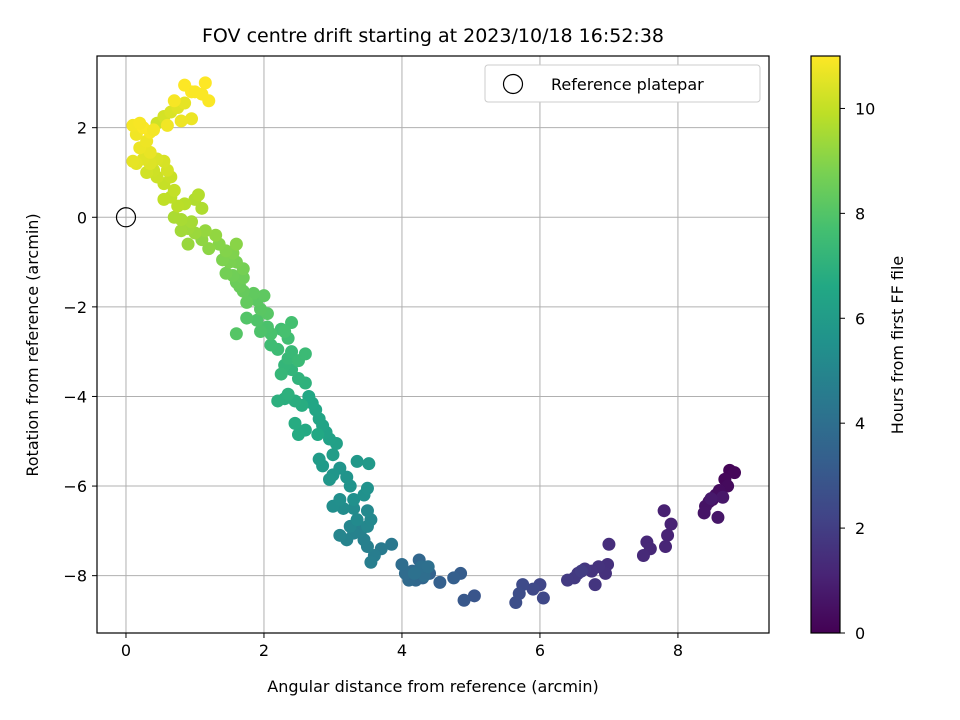  I want to click on y-axis-ticks: −8 −6 −4 −2 0 2, so click(80, 352).